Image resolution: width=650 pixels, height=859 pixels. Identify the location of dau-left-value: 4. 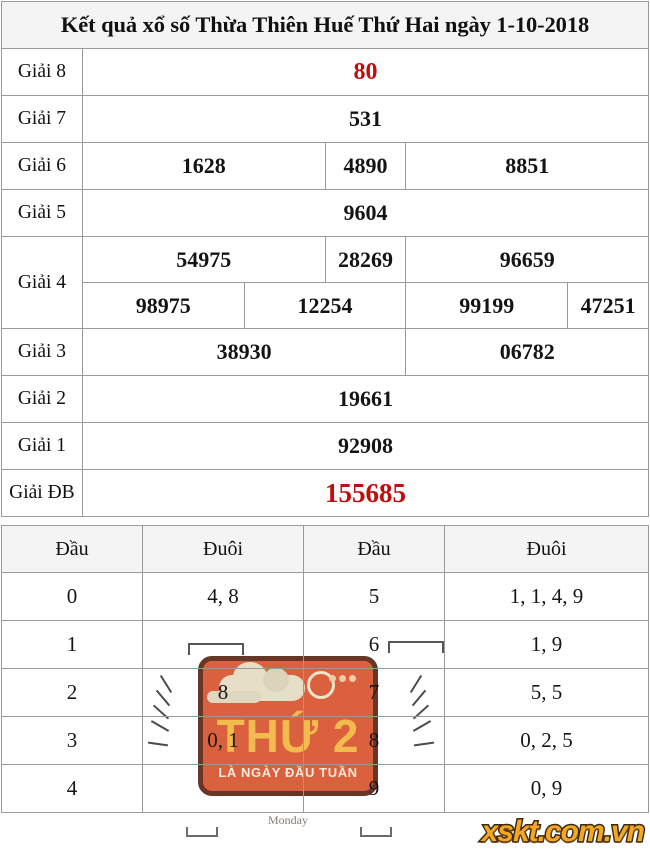
(72, 788).